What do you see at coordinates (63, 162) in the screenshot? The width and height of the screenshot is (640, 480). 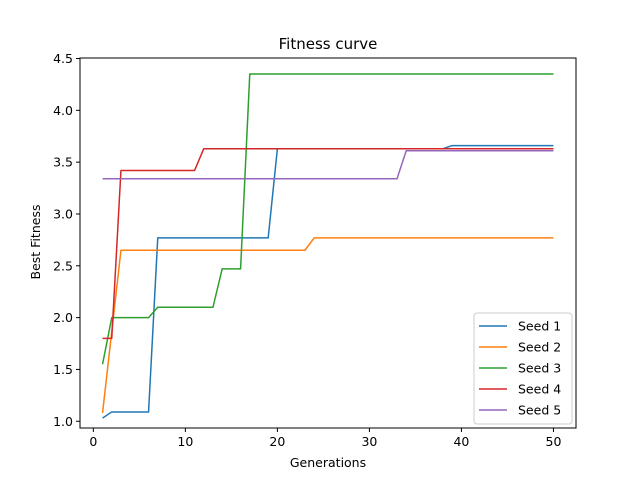 I see `y-tick-label: 3.5` at bounding box center [63, 162].